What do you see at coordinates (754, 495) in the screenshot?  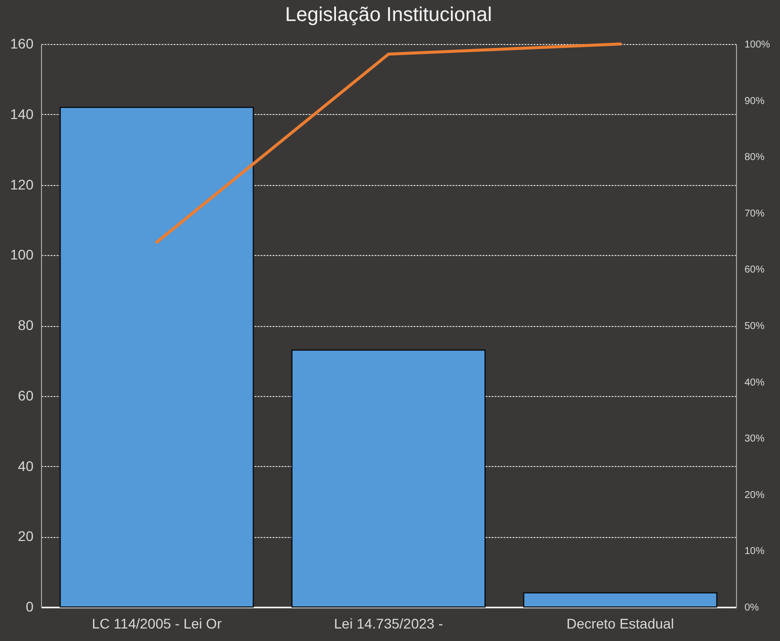 I see `y2-tick-label: 20%` at bounding box center [754, 495].